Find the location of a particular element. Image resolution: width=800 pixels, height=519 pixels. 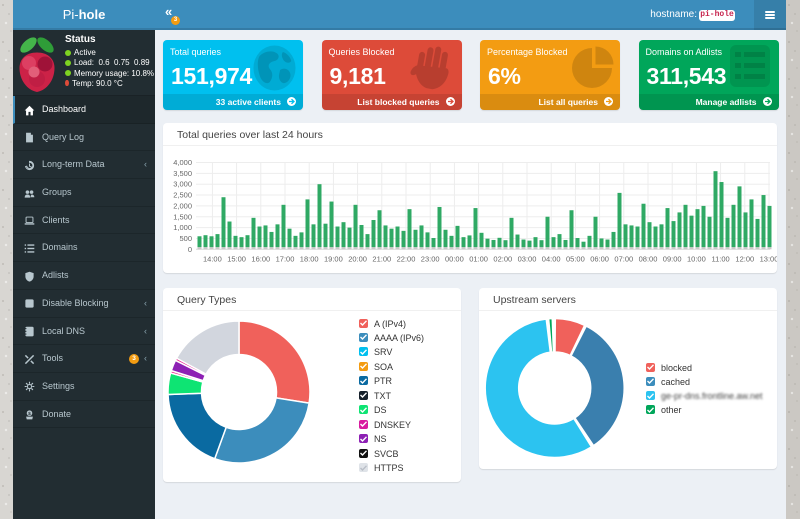

svg-text: 17:00 is located at coordinates (285, 258).